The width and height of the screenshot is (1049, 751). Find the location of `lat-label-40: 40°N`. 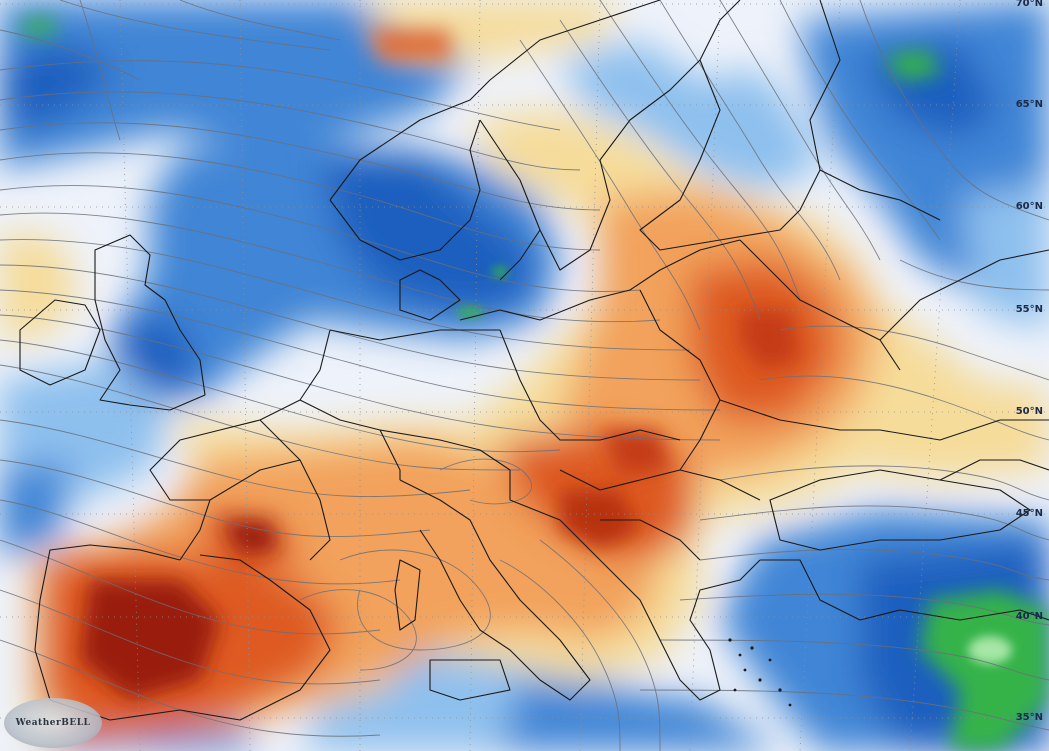

lat-label-40: 40°N is located at coordinates (1029, 616).